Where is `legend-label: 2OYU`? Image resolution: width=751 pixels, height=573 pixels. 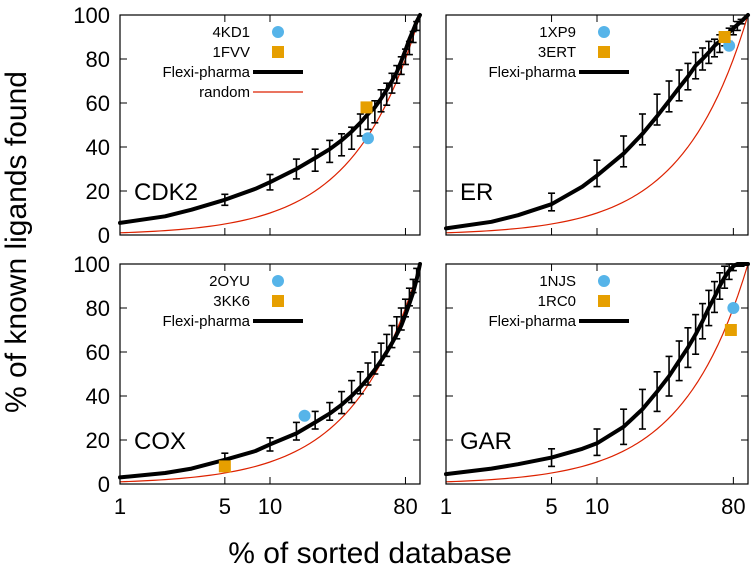
legend-label: 2OYU is located at coordinates (229, 281).